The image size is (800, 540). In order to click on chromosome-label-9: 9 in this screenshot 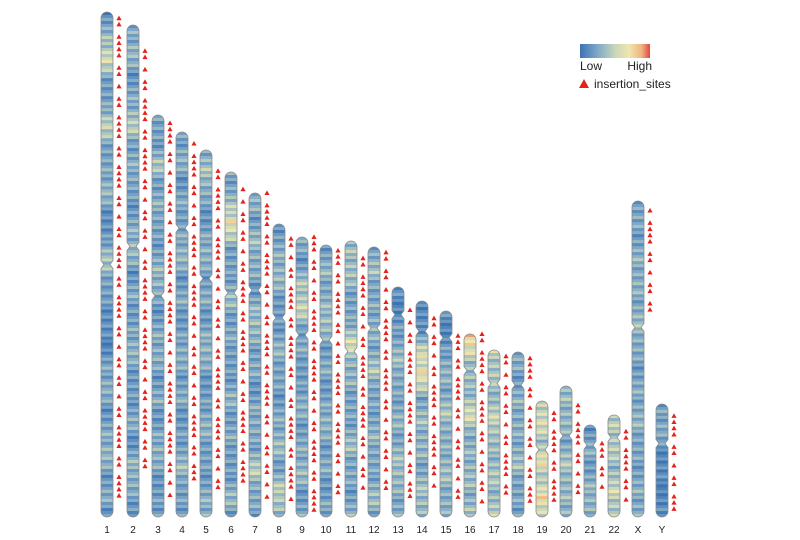, I will do `click(302, 530)`.